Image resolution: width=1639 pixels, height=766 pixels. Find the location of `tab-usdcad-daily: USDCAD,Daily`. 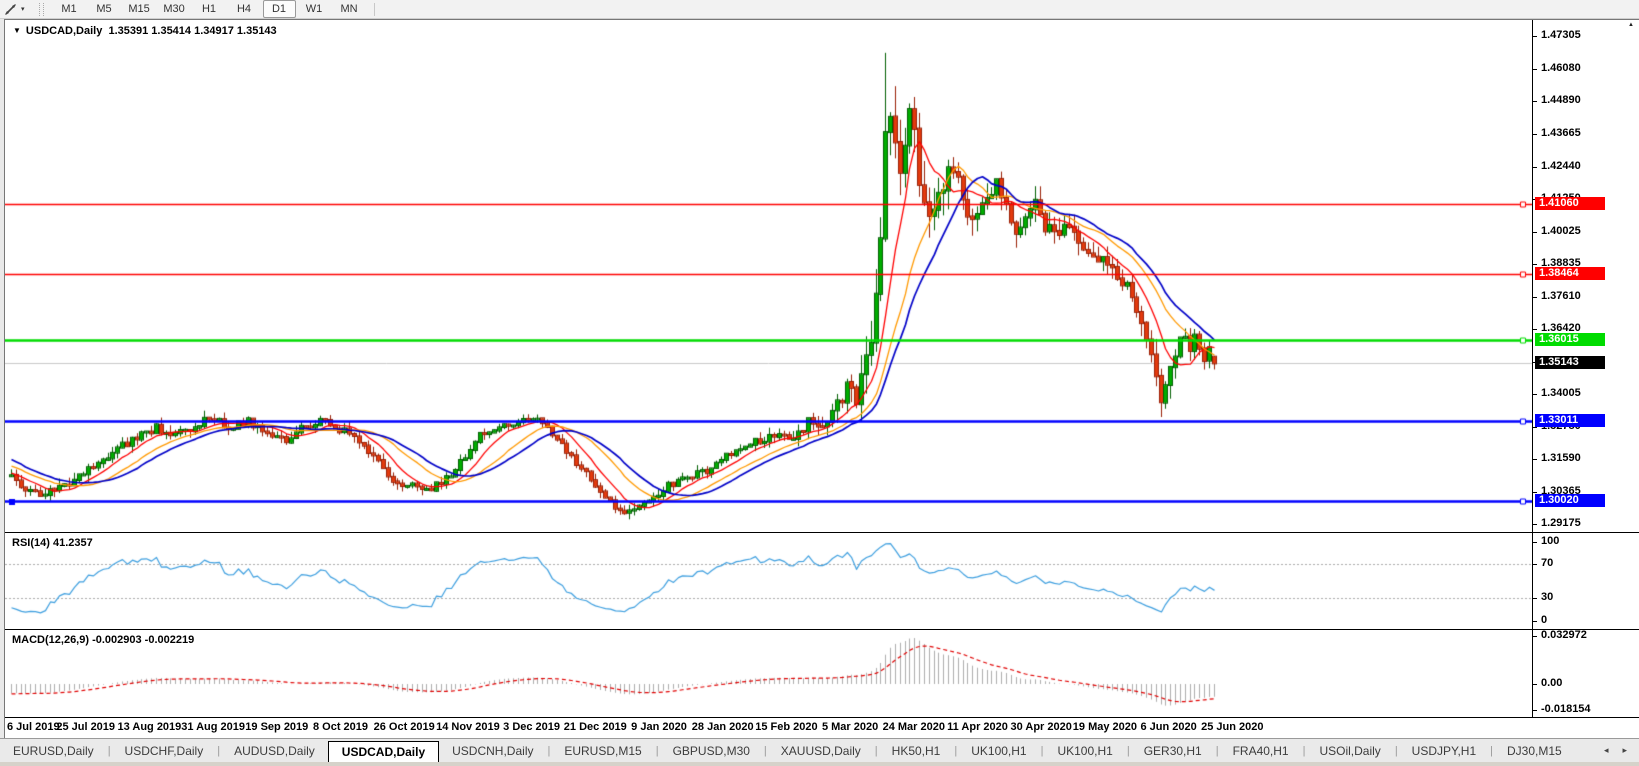

tab-usdcad-daily: USDCAD,Daily is located at coordinates (383, 752).